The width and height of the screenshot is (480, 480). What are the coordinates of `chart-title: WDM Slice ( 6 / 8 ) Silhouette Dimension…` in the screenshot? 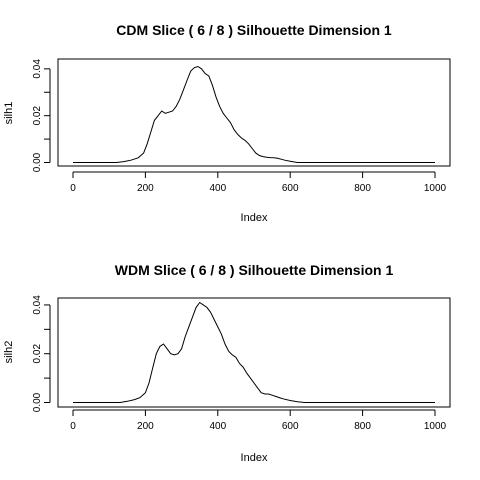 It's located at (254, 270).